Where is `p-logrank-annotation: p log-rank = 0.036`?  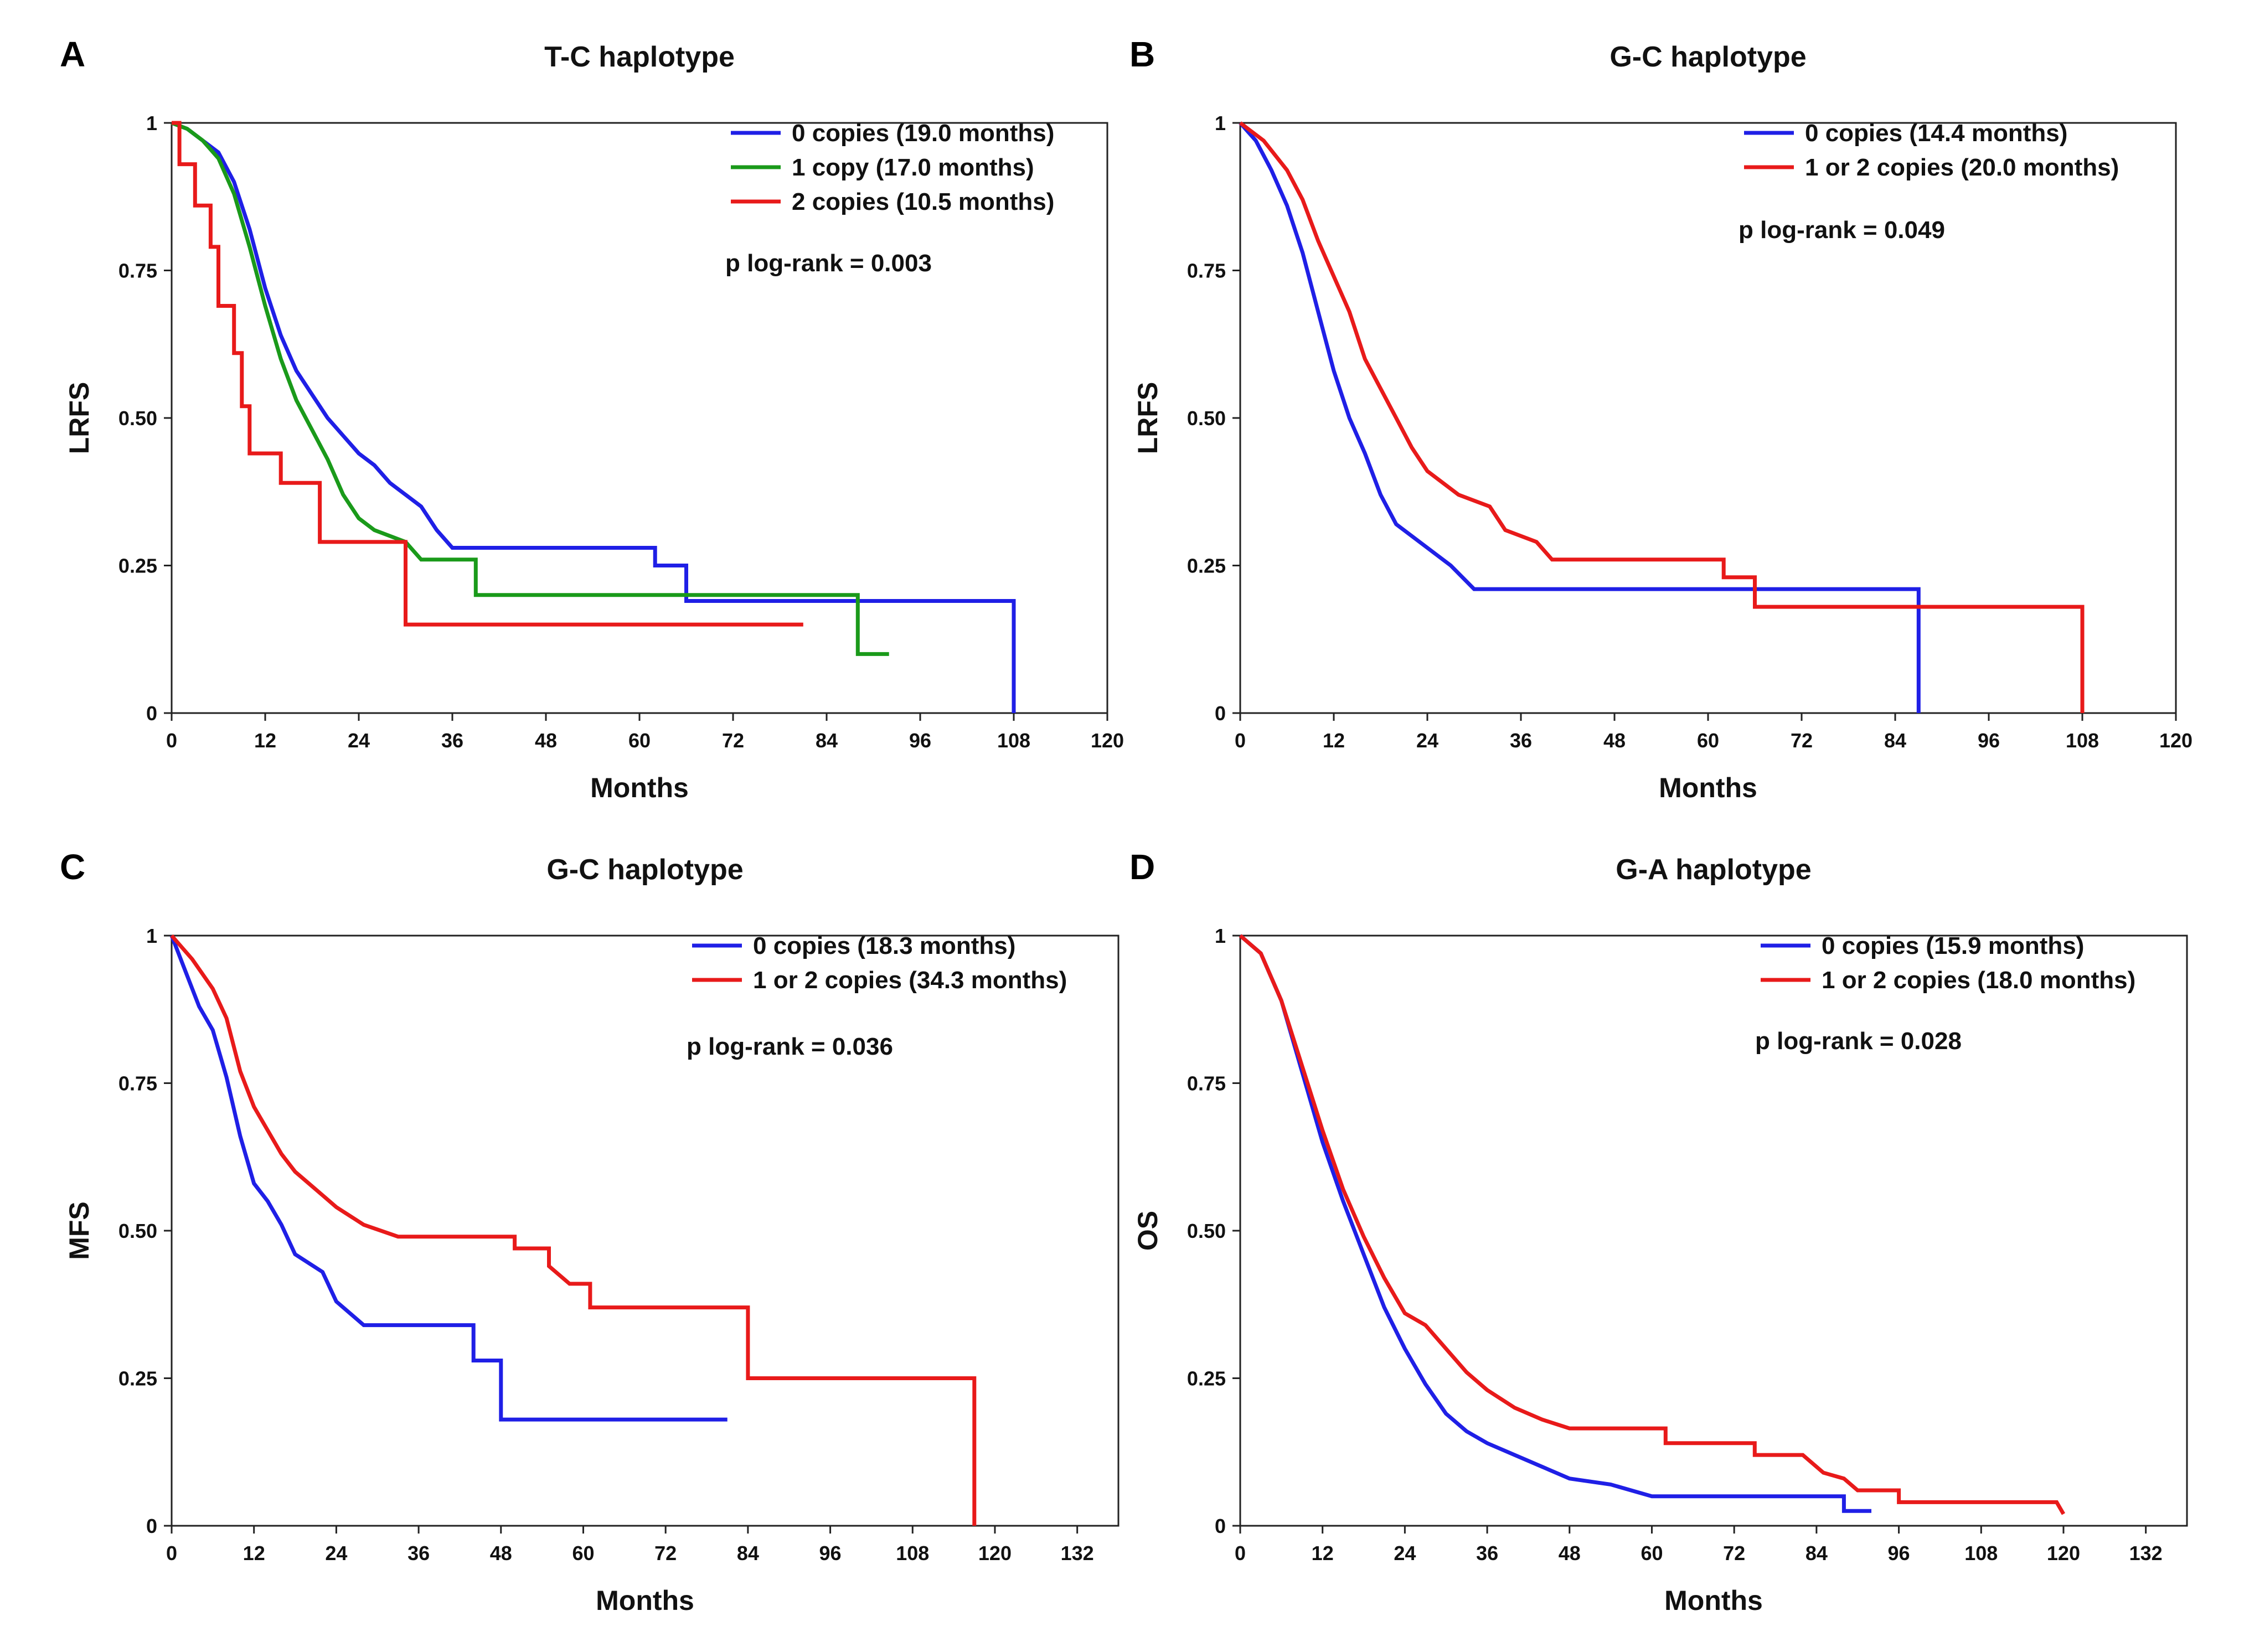 p-logrank-annotation: p log-rank = 0.036 is located at coordinates (790, 1046).